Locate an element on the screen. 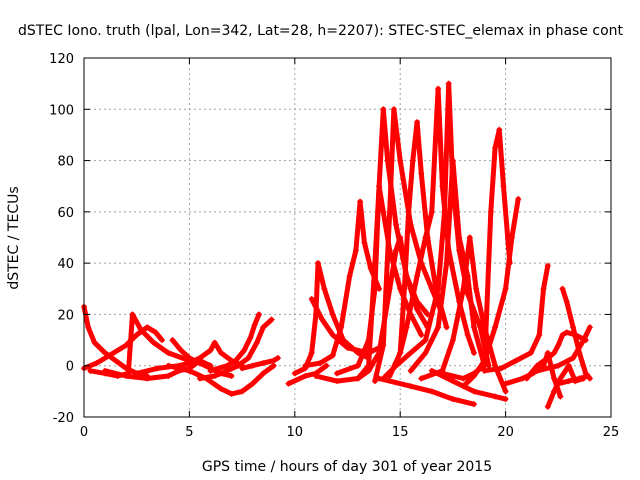 The image size is (640, 480). x-tick-label: 0 is located at coordinates (84, 432).